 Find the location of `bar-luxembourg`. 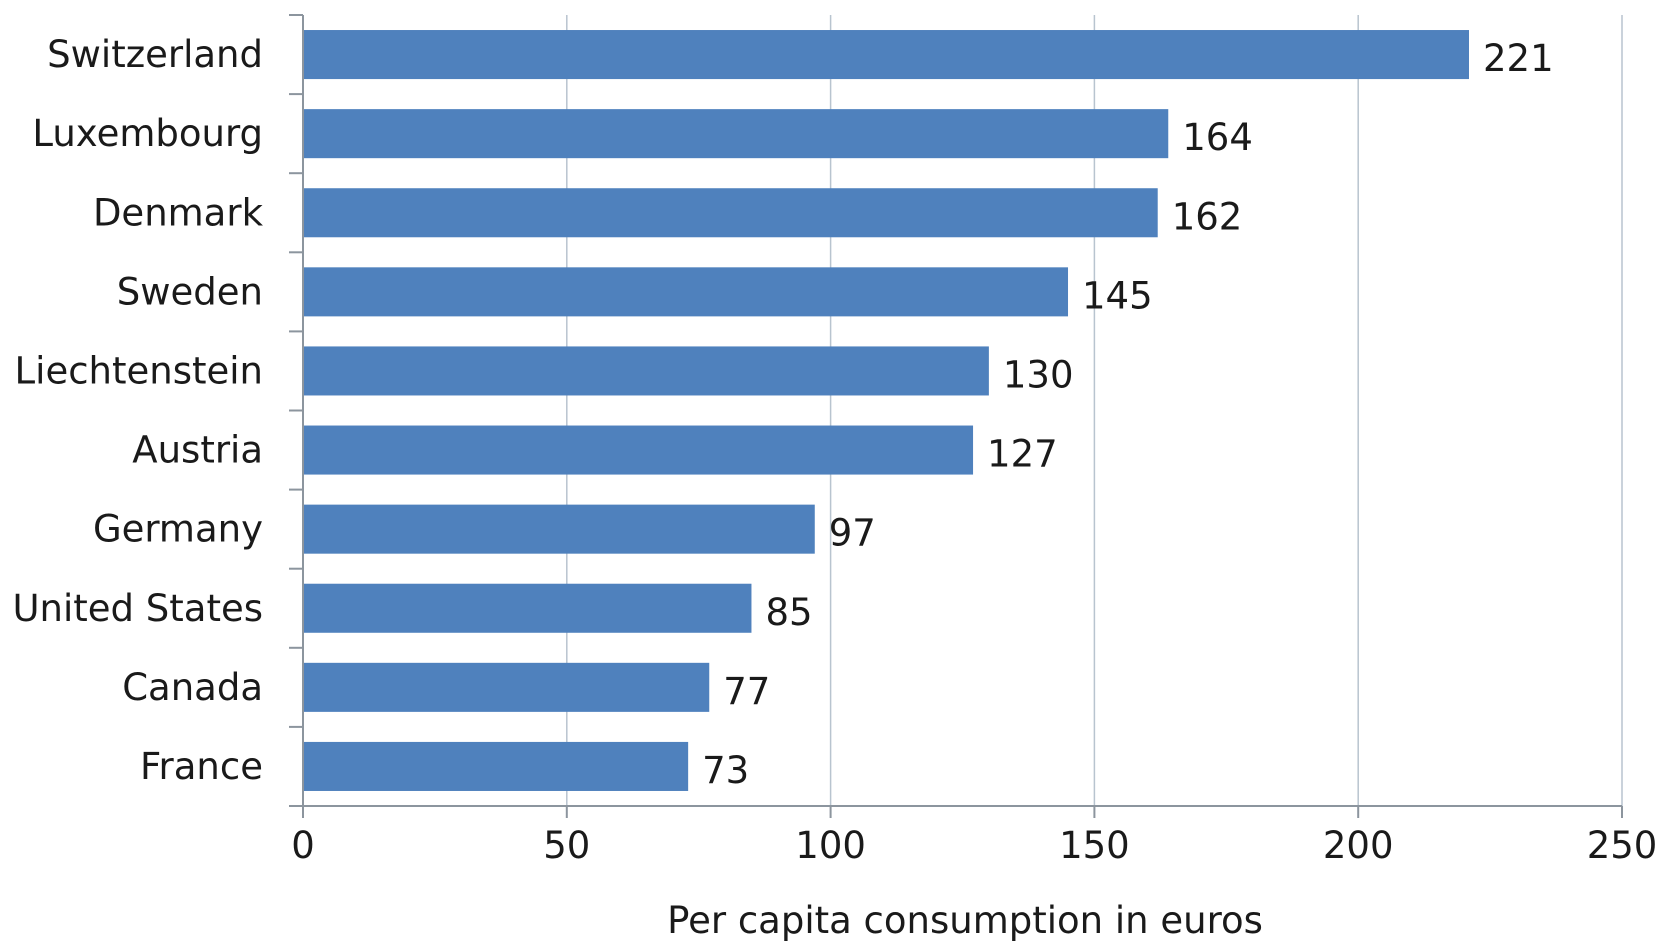

bar-luxembourg is located at coordinates (736, 134).